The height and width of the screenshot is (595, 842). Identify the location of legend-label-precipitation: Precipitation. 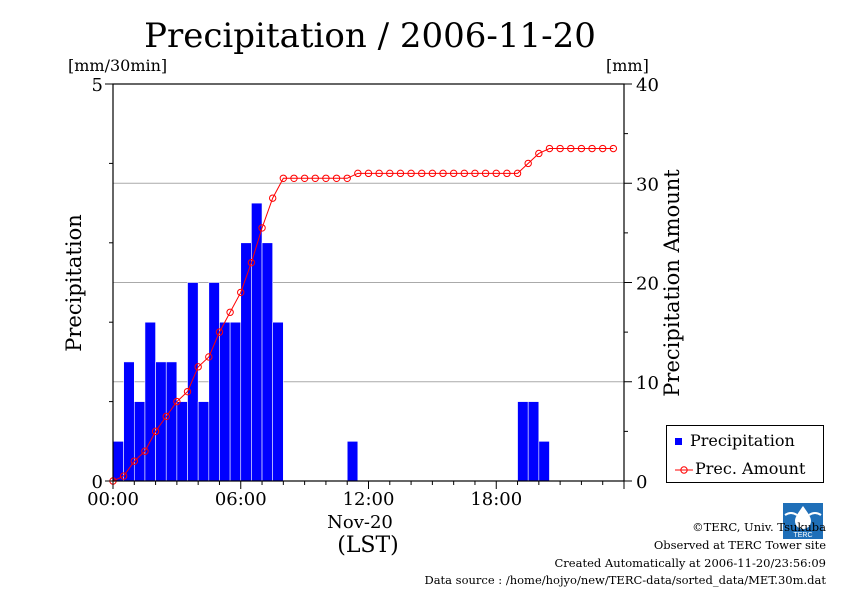
(742, 440).